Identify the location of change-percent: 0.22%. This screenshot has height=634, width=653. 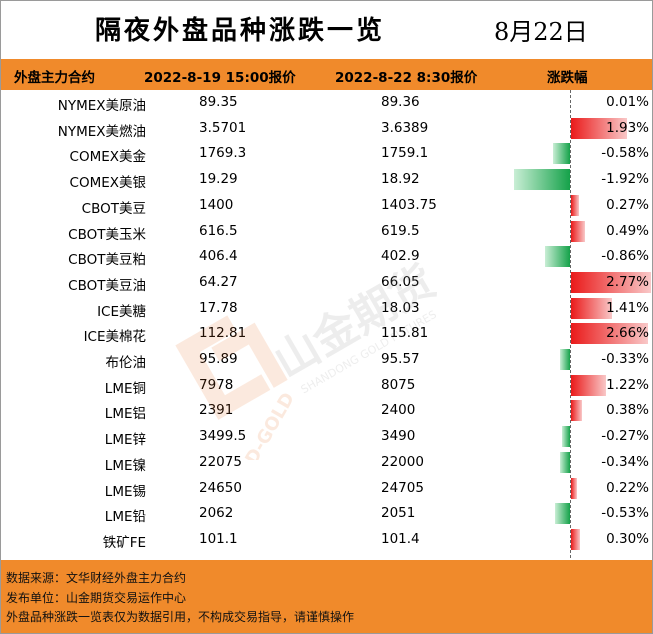
(627, 487).